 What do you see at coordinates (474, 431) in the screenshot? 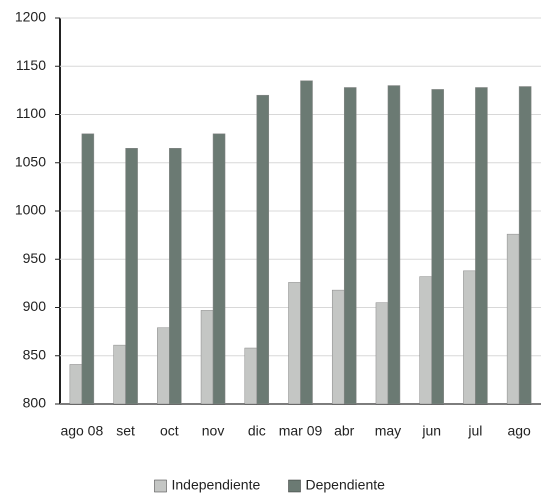
I see `x-tick-label: jul` at bounding box center [474, 431].